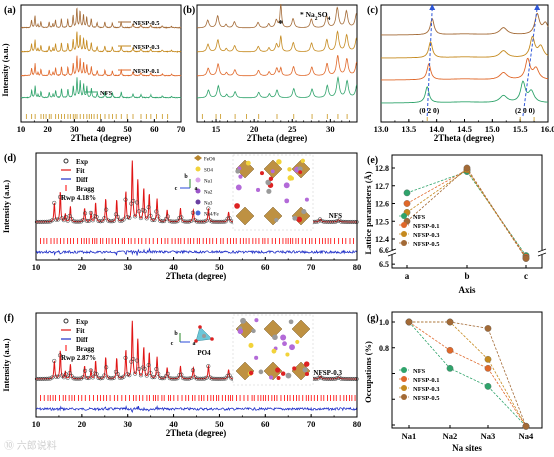  I want to click on po4-center, so click(204, 336).